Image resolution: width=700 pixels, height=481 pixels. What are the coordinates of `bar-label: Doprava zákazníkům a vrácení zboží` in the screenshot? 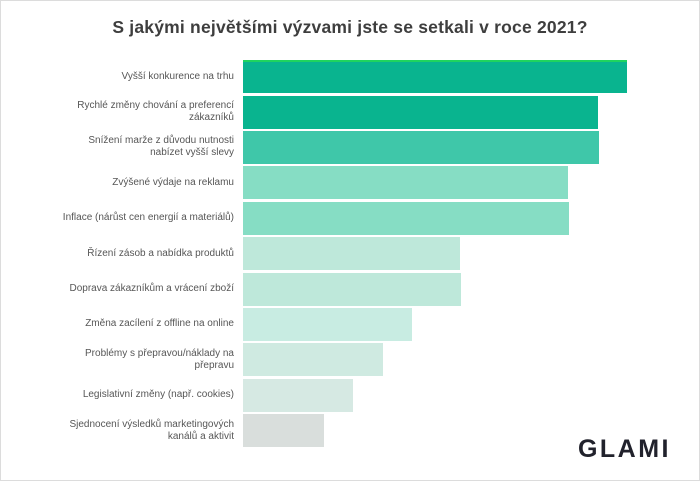 It's located at (151, 289).